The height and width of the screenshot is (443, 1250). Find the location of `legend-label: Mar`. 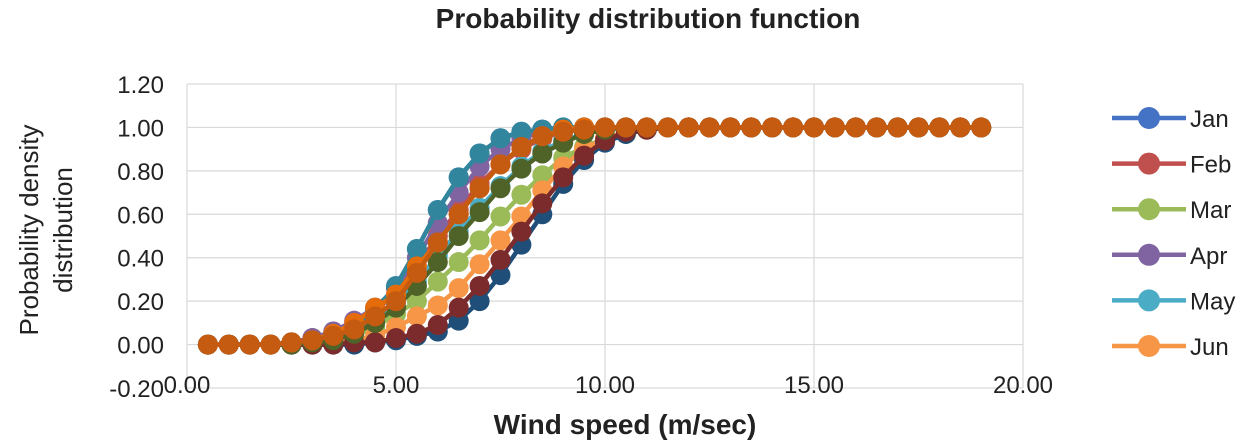

legend-label: Mar is located at coordinates (1210, 210).